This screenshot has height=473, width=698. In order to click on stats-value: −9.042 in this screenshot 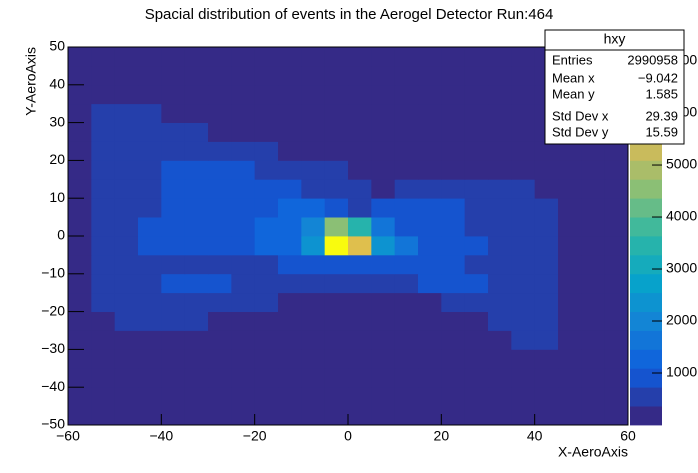, I will do `click(658, 77)`.